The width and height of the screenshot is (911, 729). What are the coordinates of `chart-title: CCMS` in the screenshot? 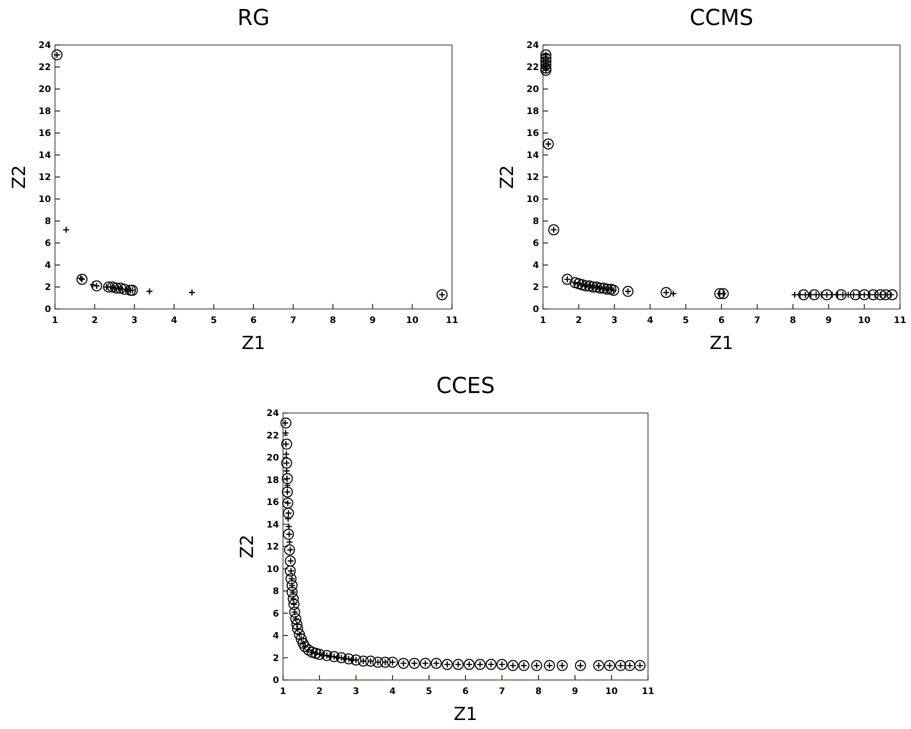 It's located at (722, 18).